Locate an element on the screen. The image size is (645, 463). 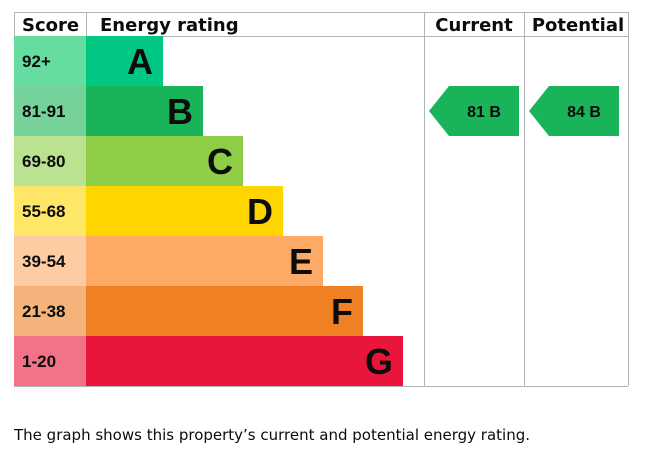
rating-letter-c: C is located at coordinates (220, 161).